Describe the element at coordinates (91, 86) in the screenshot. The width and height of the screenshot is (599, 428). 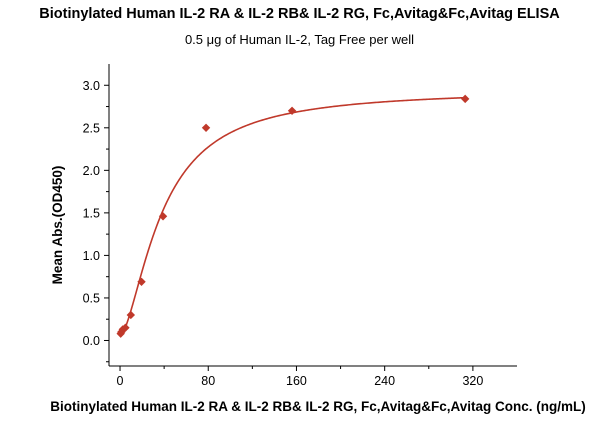
I see `y-tick-label: 3.0` at that location.